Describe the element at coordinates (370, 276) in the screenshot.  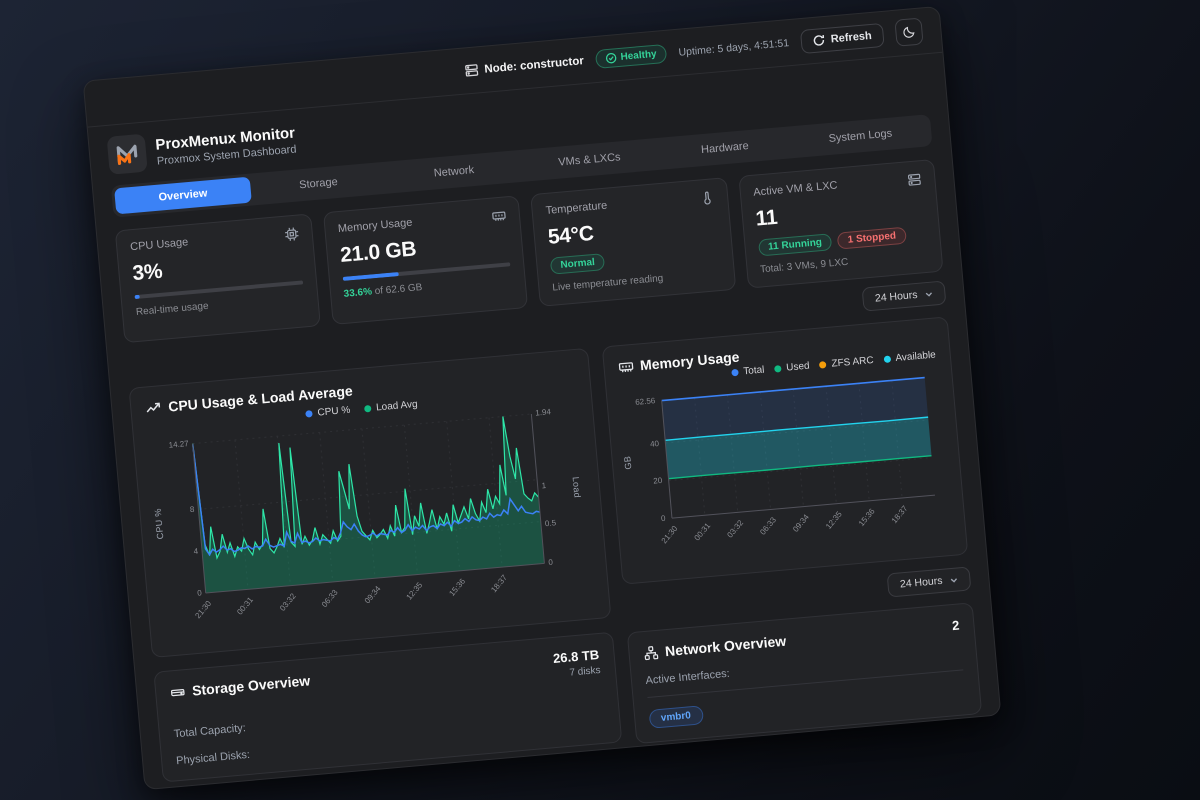
I see `memory-progress-fill` at that location.